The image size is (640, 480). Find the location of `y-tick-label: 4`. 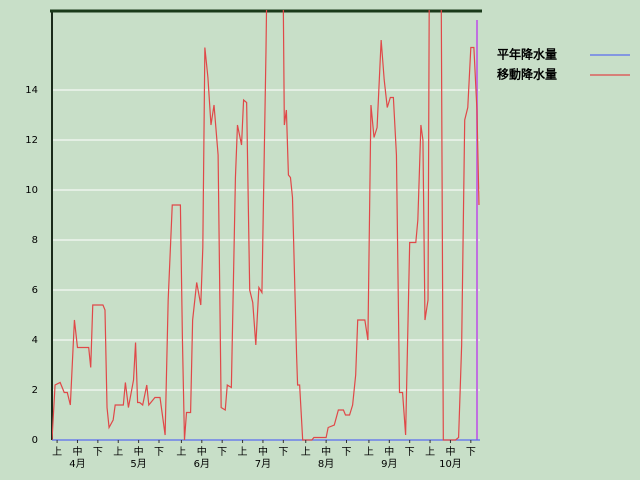

y-tick-label: 4 is located at coordinates (35, 340).